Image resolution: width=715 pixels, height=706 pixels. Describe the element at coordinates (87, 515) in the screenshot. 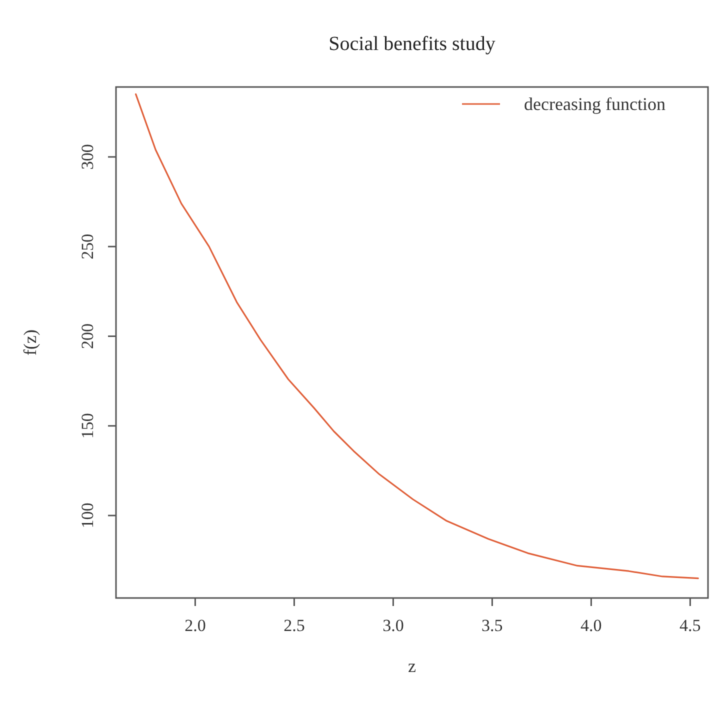

I see `y-tick-label: 100` at that location.